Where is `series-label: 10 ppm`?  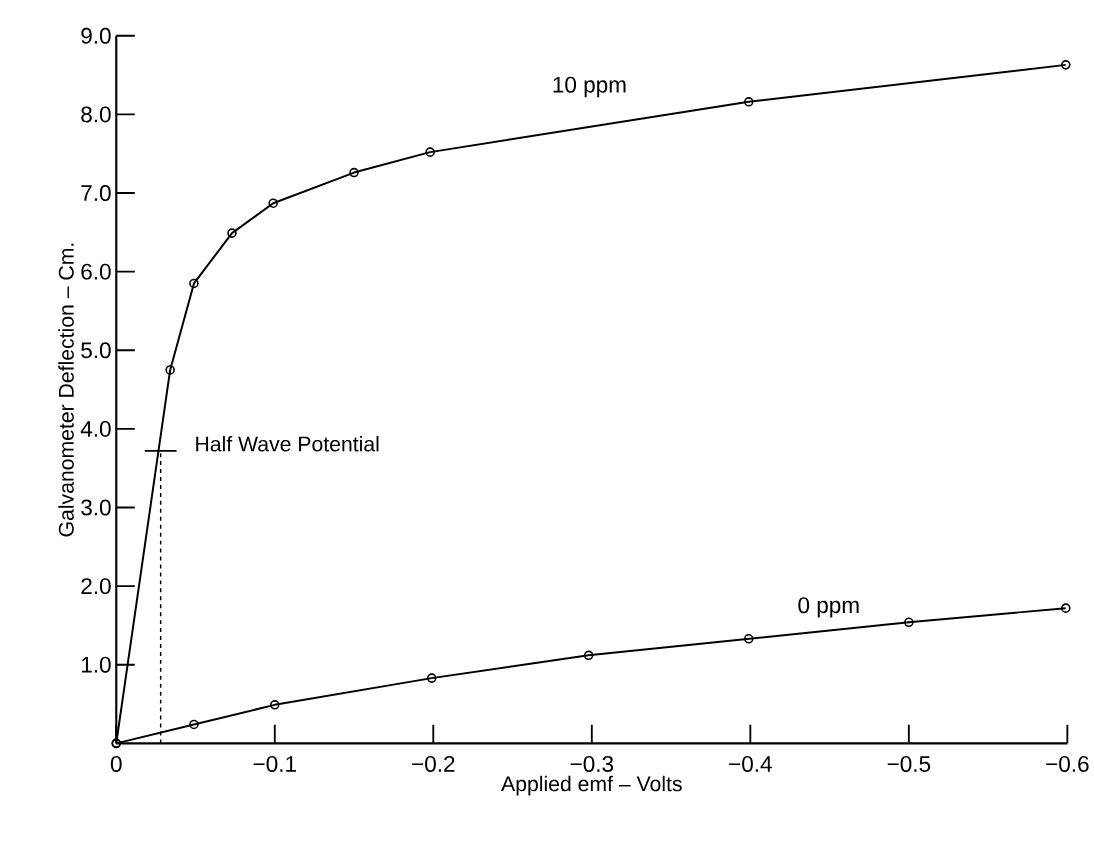 series-label: 10 ppm is located at coordinates (589, 87).